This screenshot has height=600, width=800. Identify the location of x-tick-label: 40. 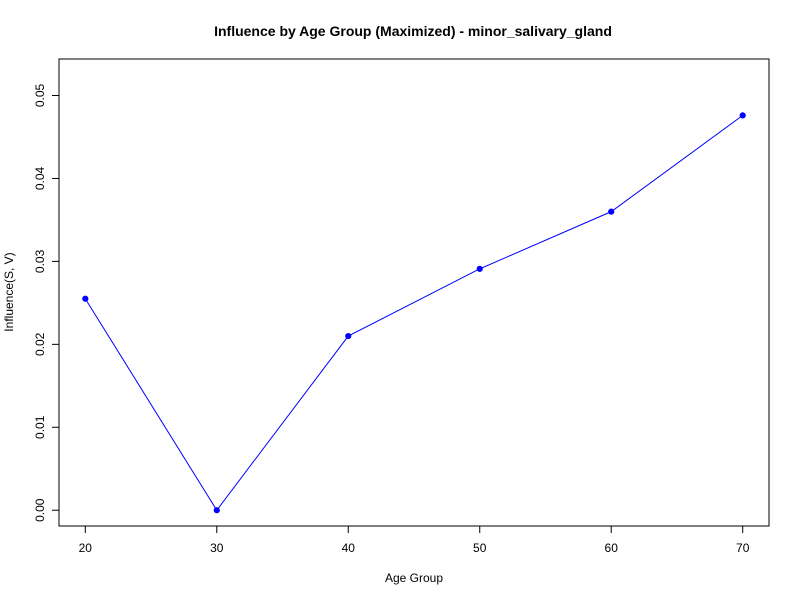
(349, 548).